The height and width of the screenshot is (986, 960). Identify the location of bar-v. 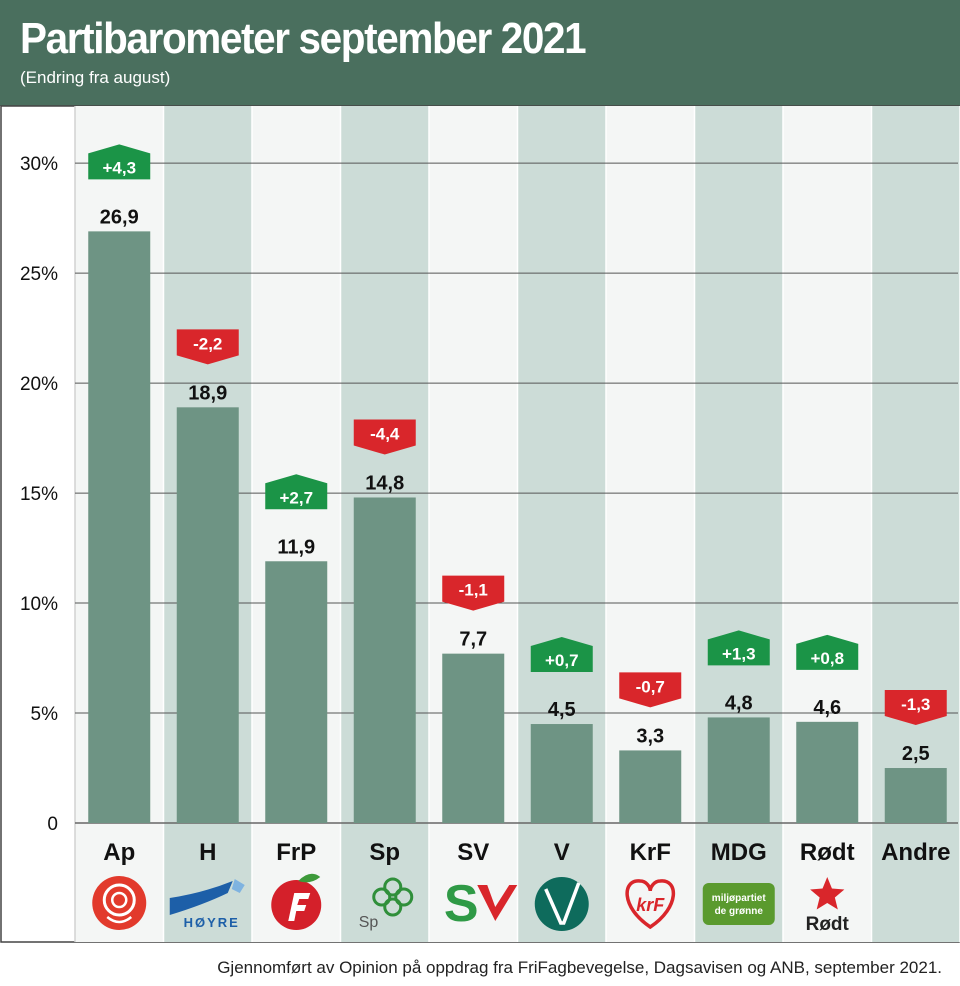
(561, 773).